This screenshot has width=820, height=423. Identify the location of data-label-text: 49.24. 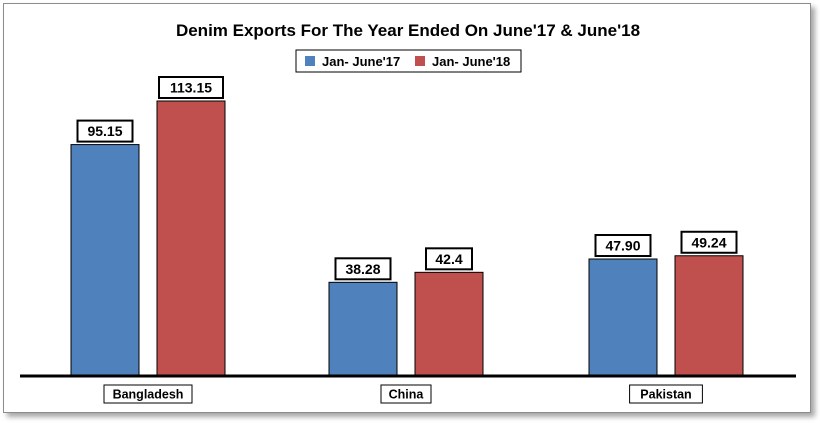
(708, 242).